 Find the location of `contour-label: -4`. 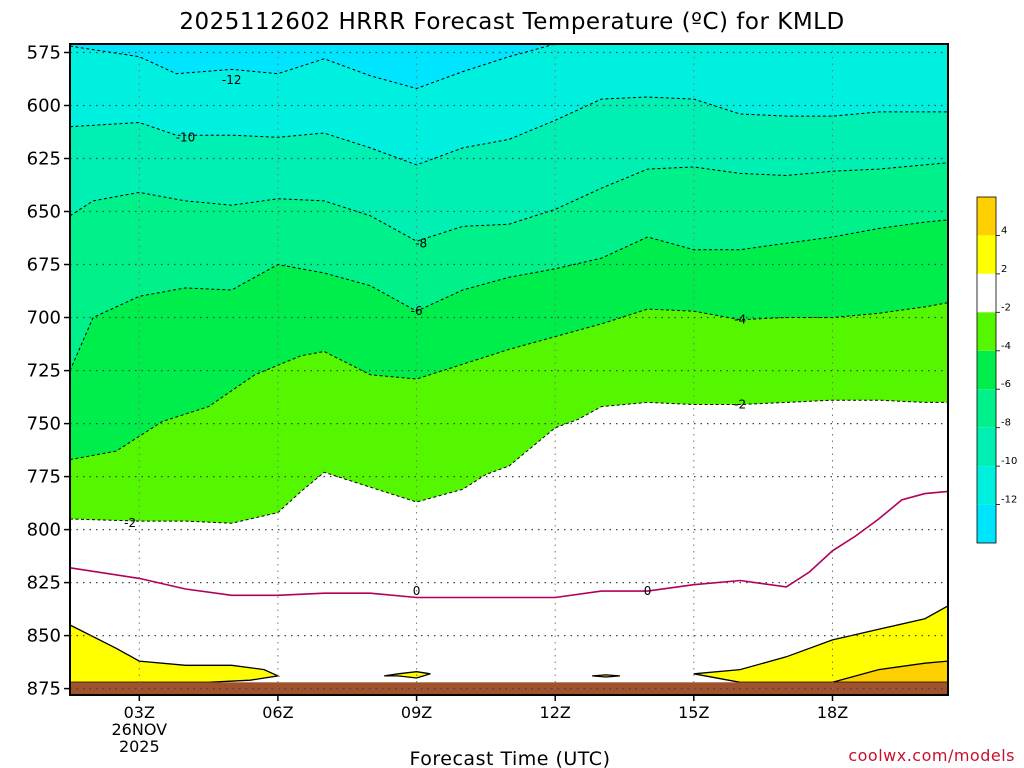

contour-label: -4 is located at coordinates (740, 320).